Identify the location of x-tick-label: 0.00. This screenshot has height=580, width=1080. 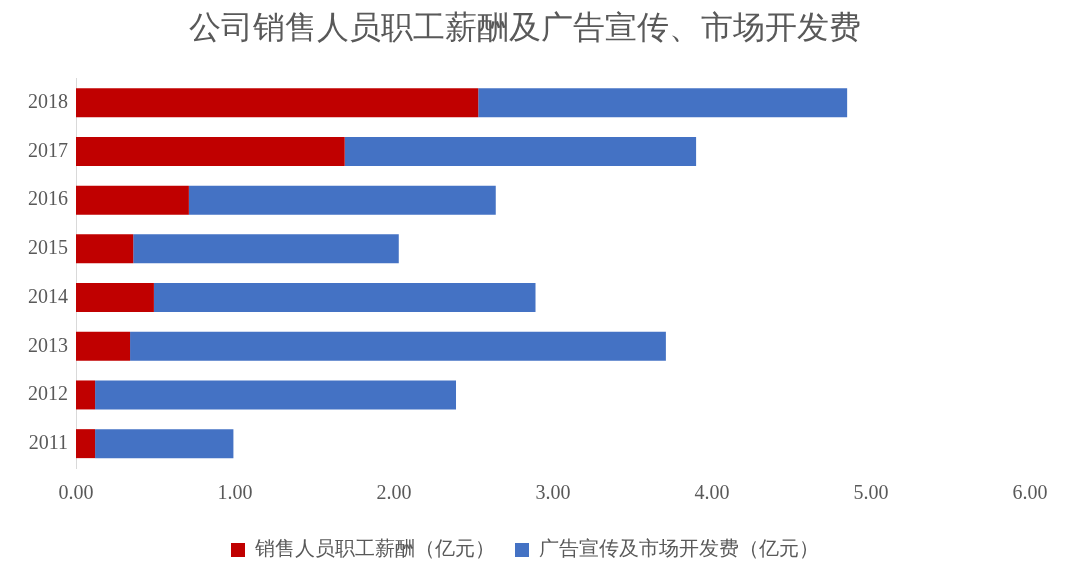
(76, 492).